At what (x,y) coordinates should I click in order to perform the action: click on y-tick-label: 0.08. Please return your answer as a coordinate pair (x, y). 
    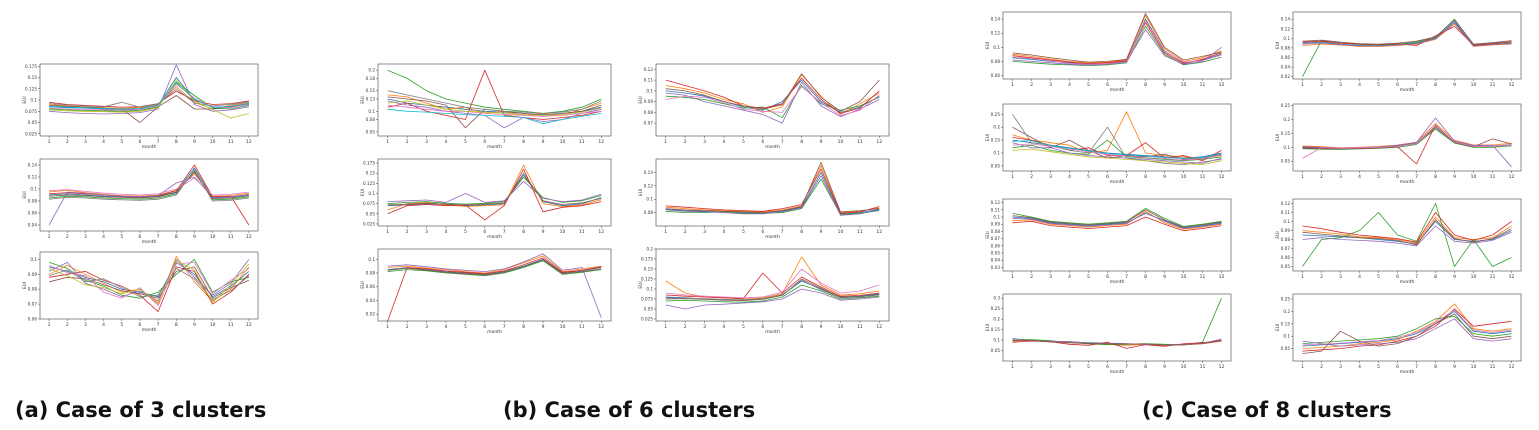
    Looking at the image, I should click on (996, 61).